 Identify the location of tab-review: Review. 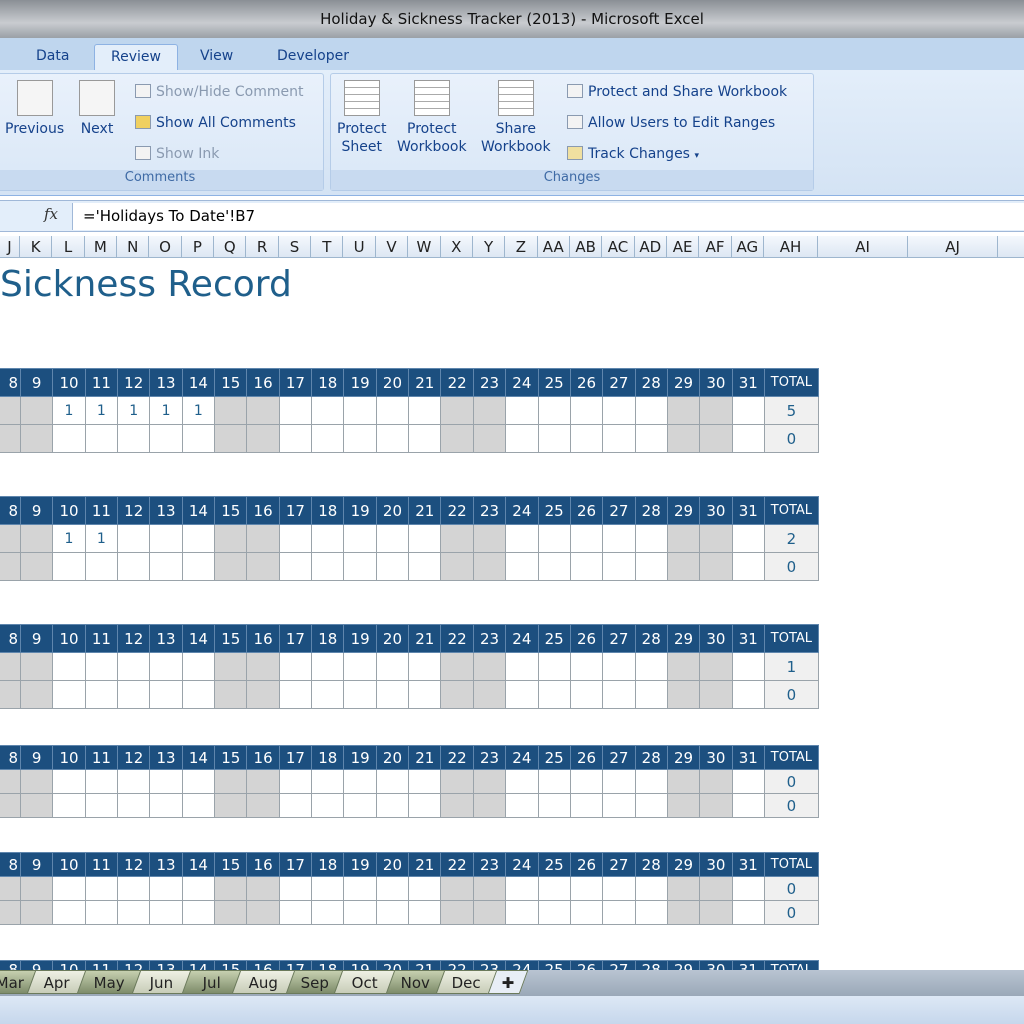
(136, 57).